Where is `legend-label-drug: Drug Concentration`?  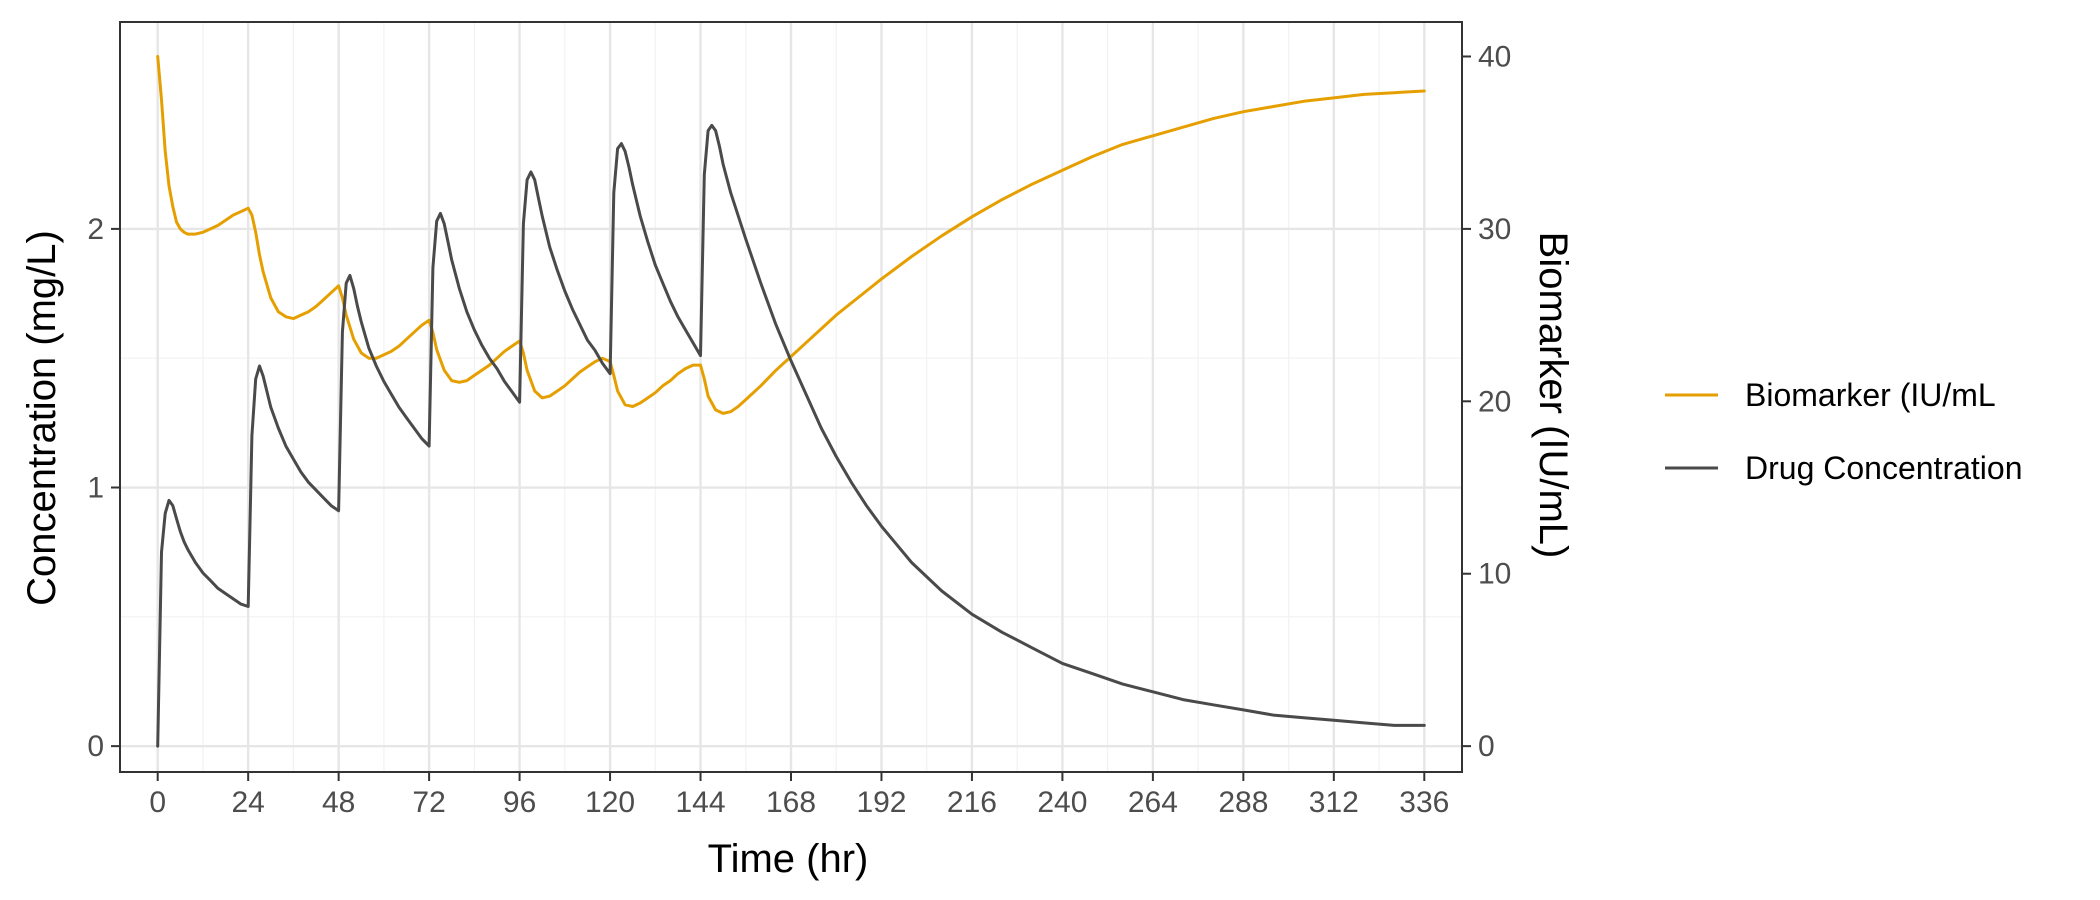 legend-label-drug: Drug Concentration is located at coordinates (1883, 468).